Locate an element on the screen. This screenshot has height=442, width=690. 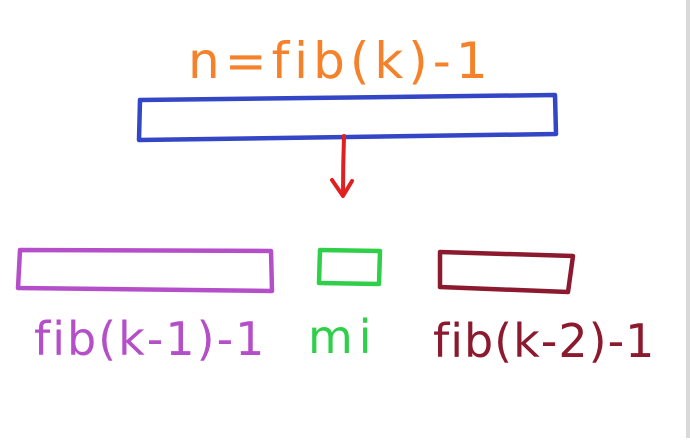
split-arrow is located at coordinates (342, 166).